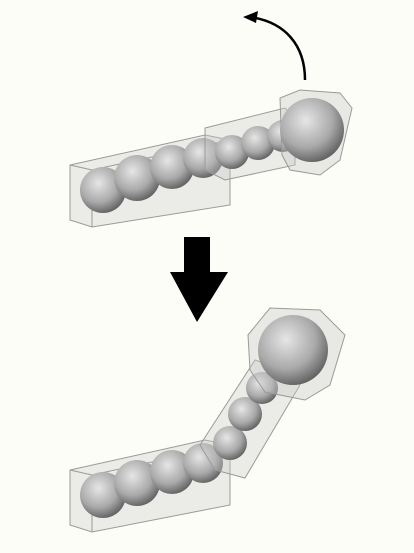  I want to click on down-arrow, so click(199, 279).